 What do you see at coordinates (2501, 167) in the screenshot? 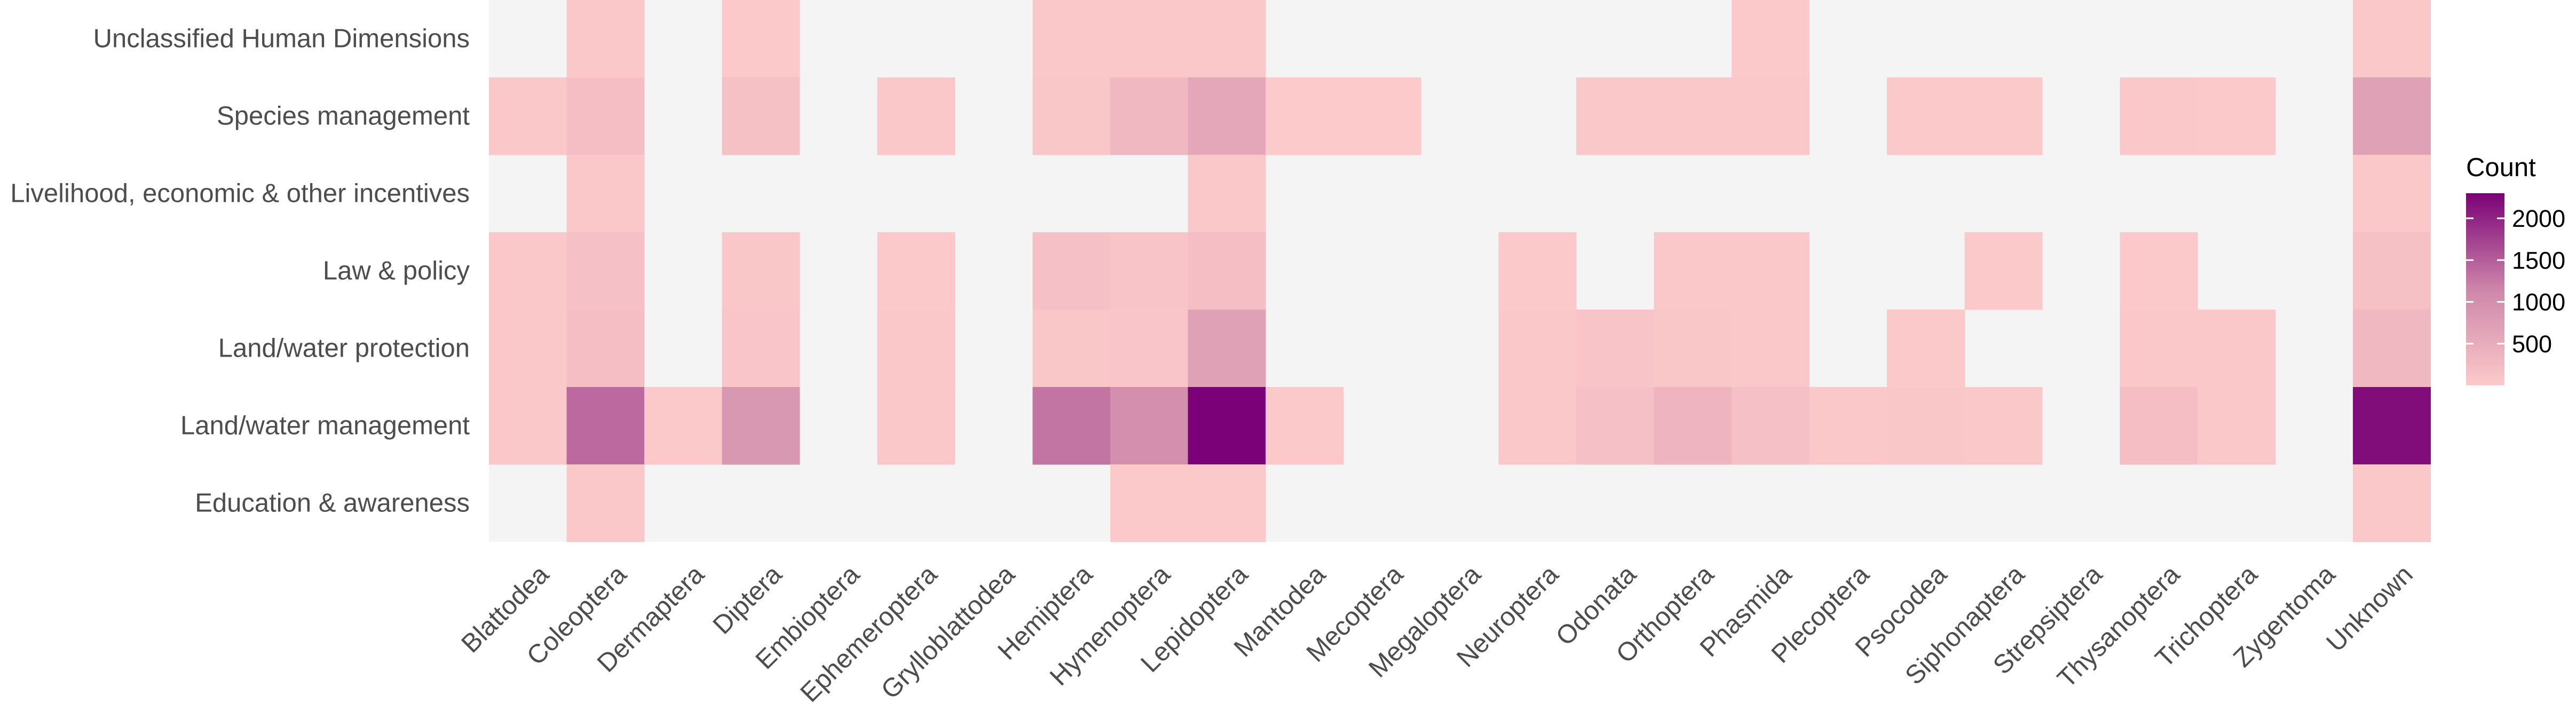
I see `legend-title: Count` at bounding box center [2501, 167].